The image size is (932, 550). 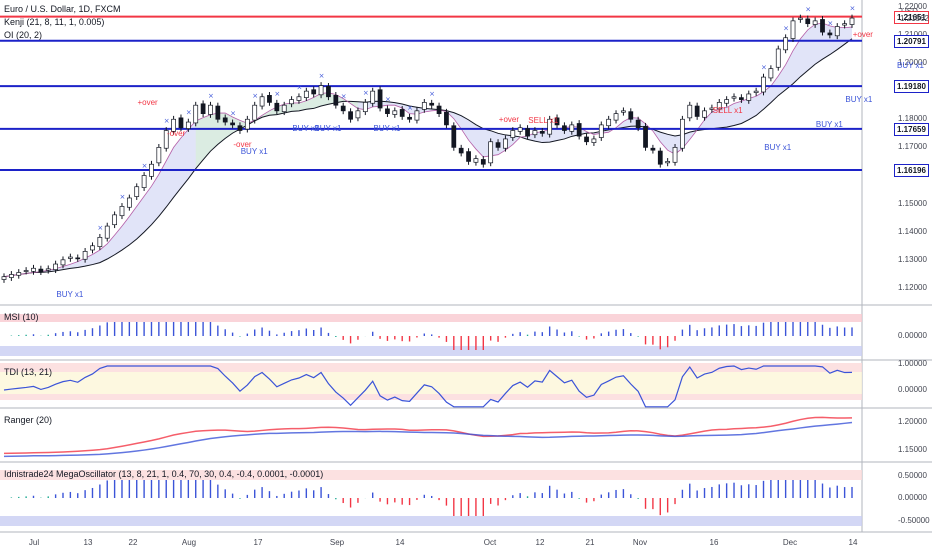 I want to click on y-tick-label: 1.15000, so click(x=912, y=203).